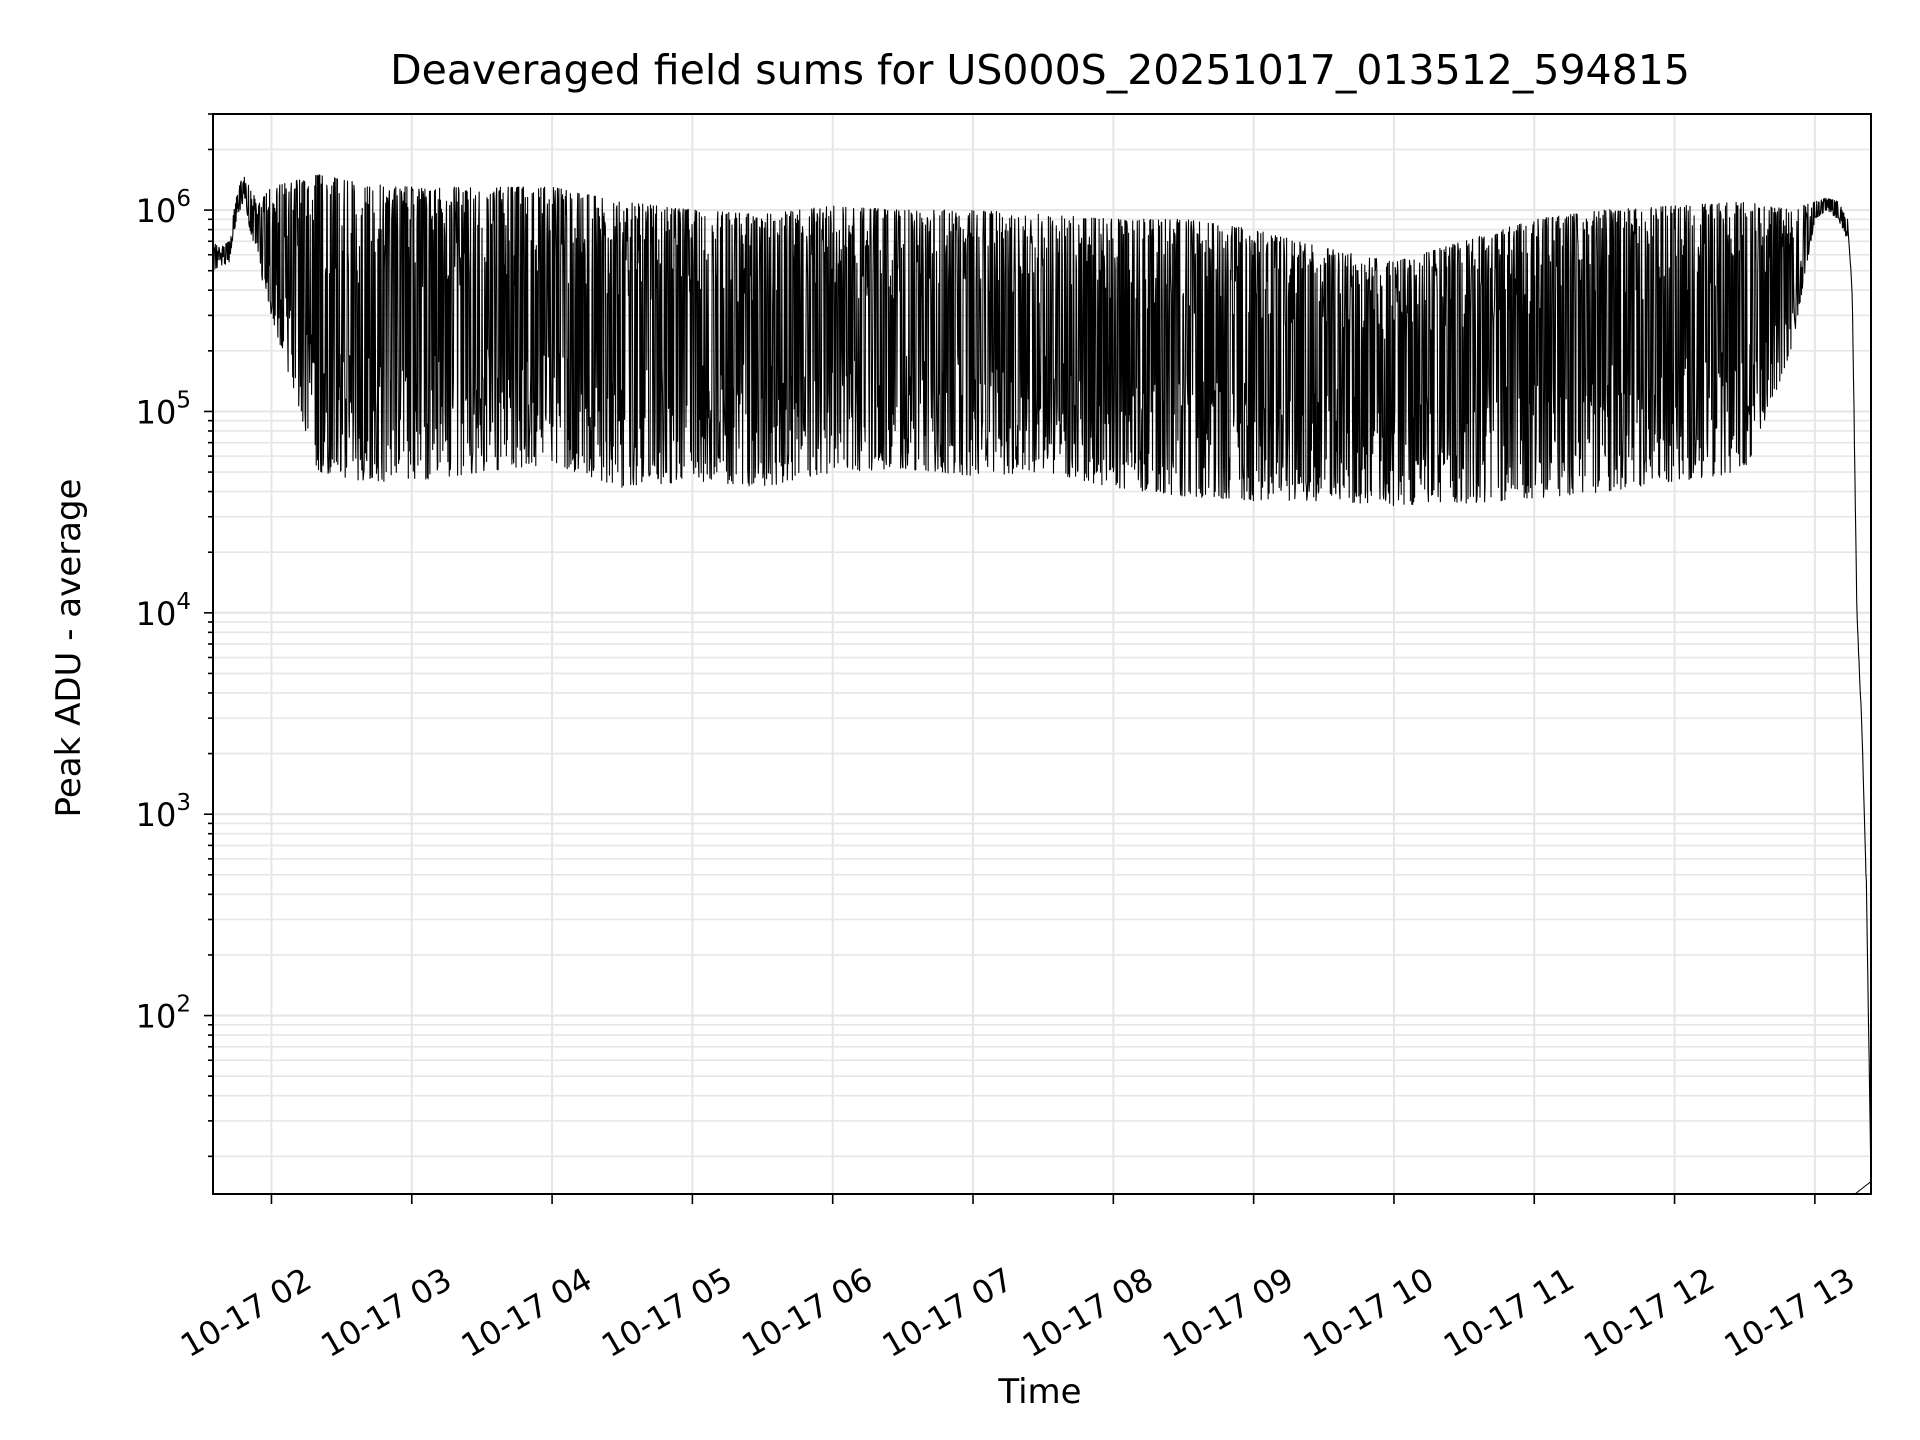  I want to click on y-tick-label: 10³, so click(163, 812).